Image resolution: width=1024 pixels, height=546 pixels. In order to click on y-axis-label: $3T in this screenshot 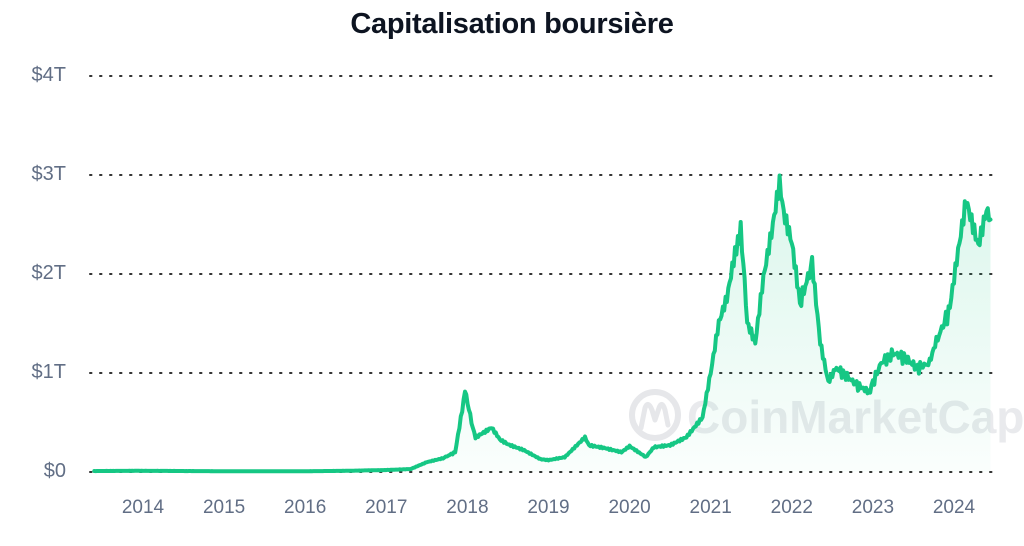, I will do `click(48, 174)`.